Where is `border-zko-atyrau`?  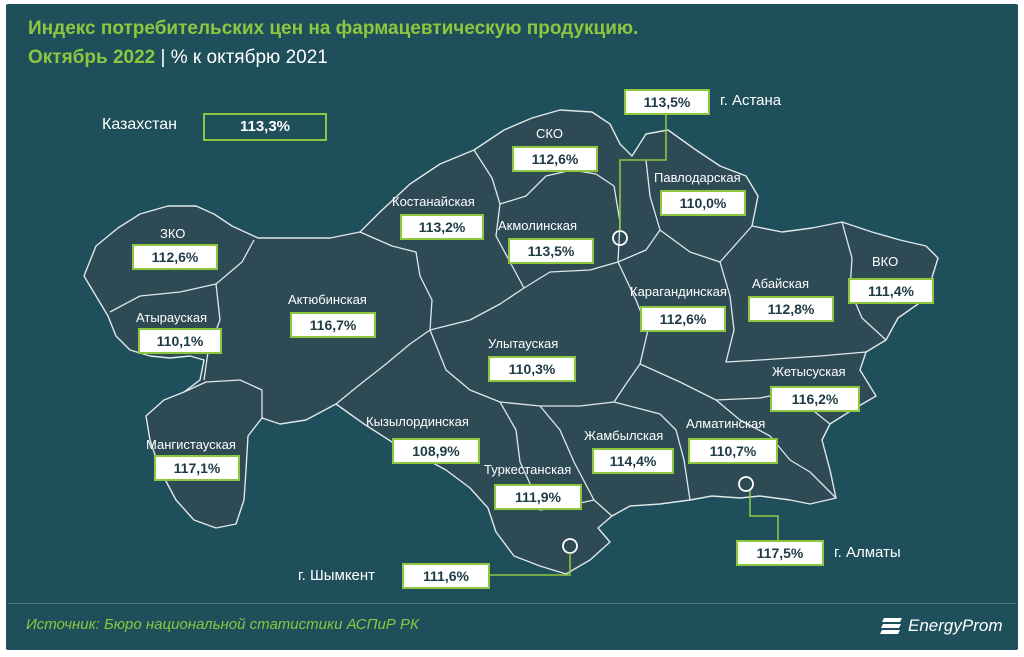 border-zko-atyrau is located at coordinates (182, 276).